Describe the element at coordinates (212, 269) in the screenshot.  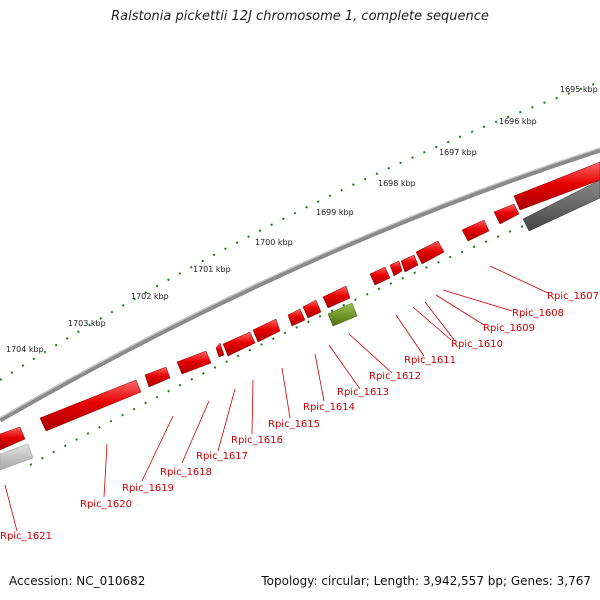
I see `kbp-label-1701: 1701 kbp` at that location.